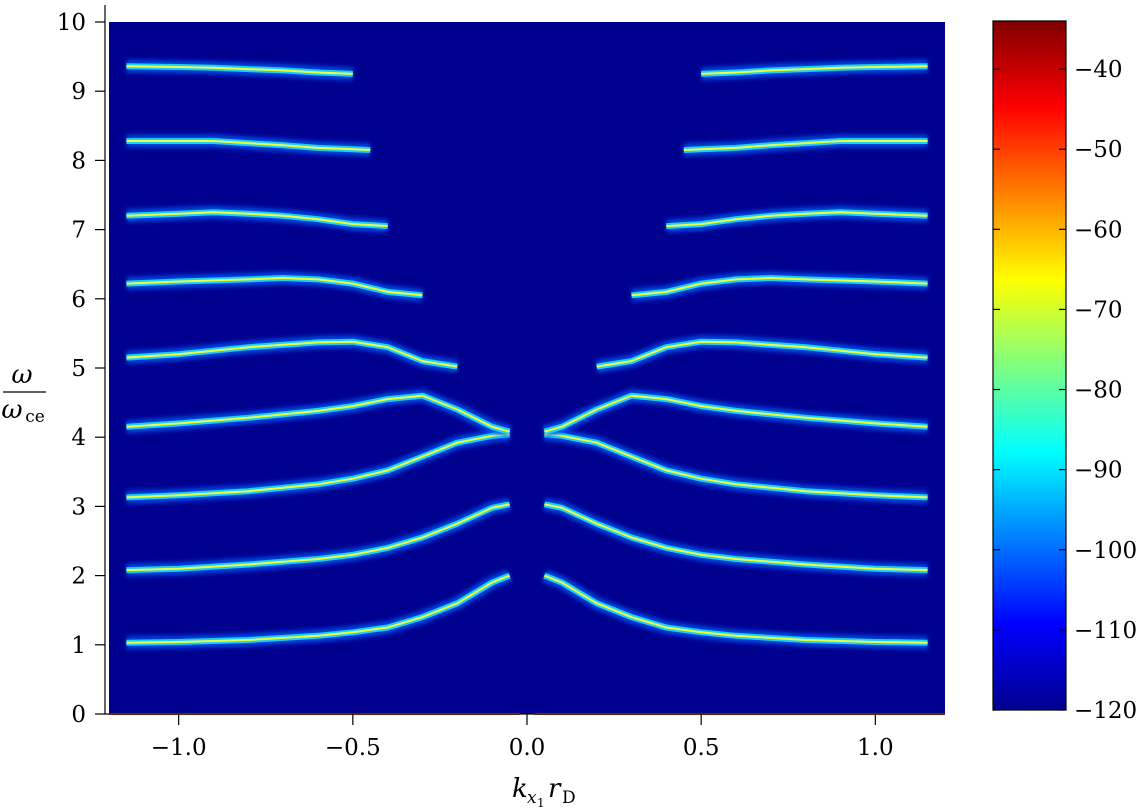 The width and height of the screenshot is (1147, 809). I want to click on colorbar-tick-label: −80, so click(1098, 391).